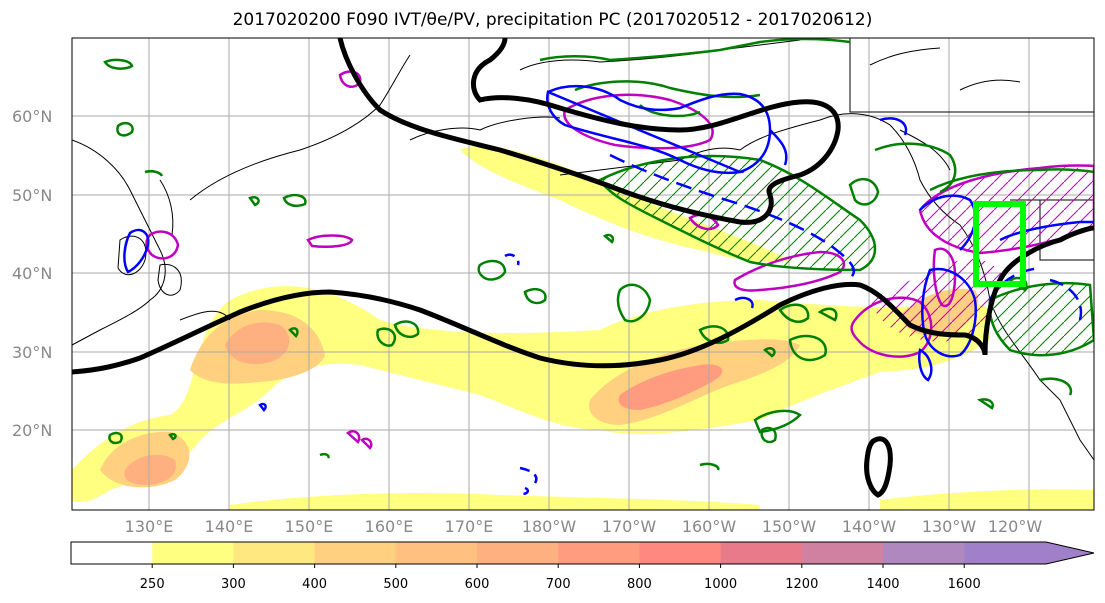 The height and width of the screenshot is (603, 1105). What do you see at coordinates (964, 584) in the screenshot?
I see `colorbar-tick-label: 1600` at bounding box center [964, 584].